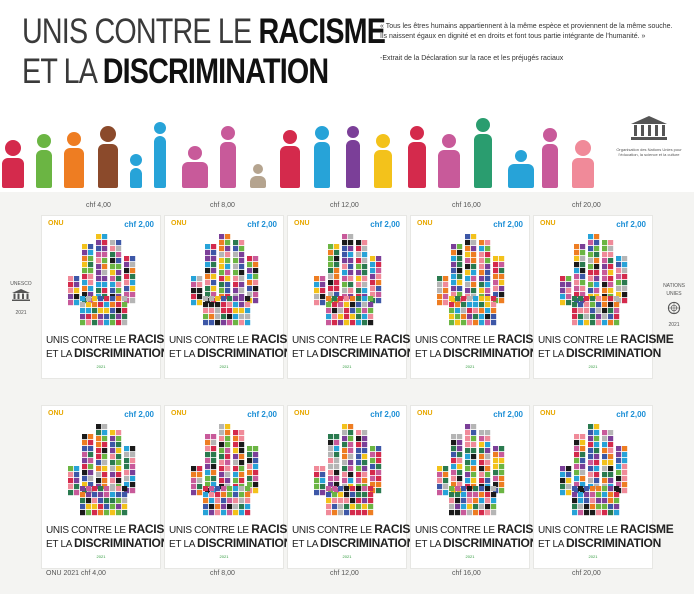 This screenshot has width=694, height=594. What do you see at coordinates (98, 205) in the screenshot?
I see `top-price-label: chf 4,00` at bounding box center [98, 205].